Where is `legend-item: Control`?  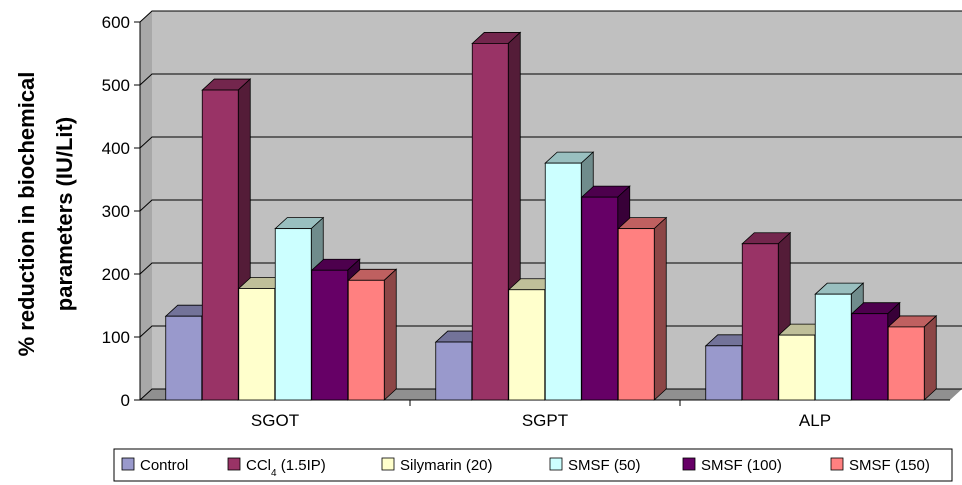 legend-item: Control is located at coordinates (154, 465).